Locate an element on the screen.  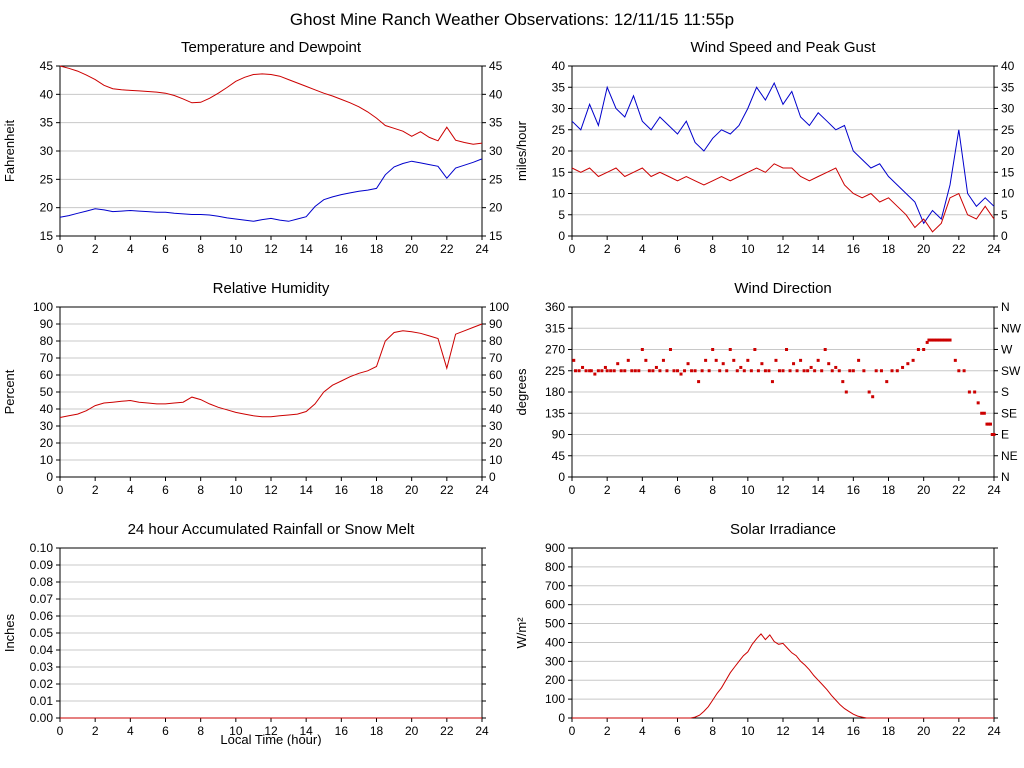
svg-text: 600 is located at coordinates (555, 605).